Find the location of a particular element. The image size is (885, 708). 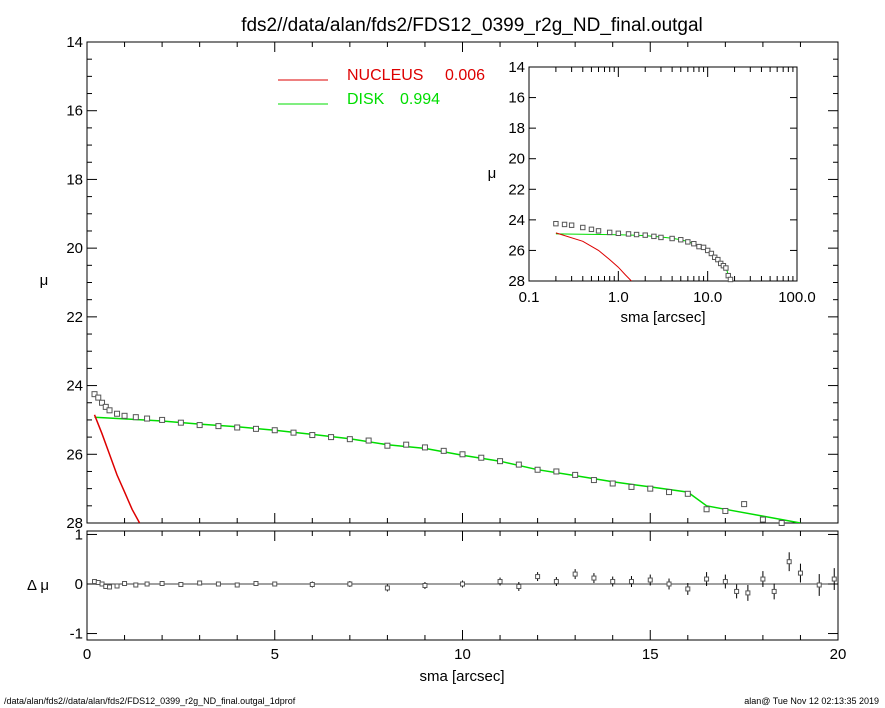

main-models is located at coordinates (447, 468).